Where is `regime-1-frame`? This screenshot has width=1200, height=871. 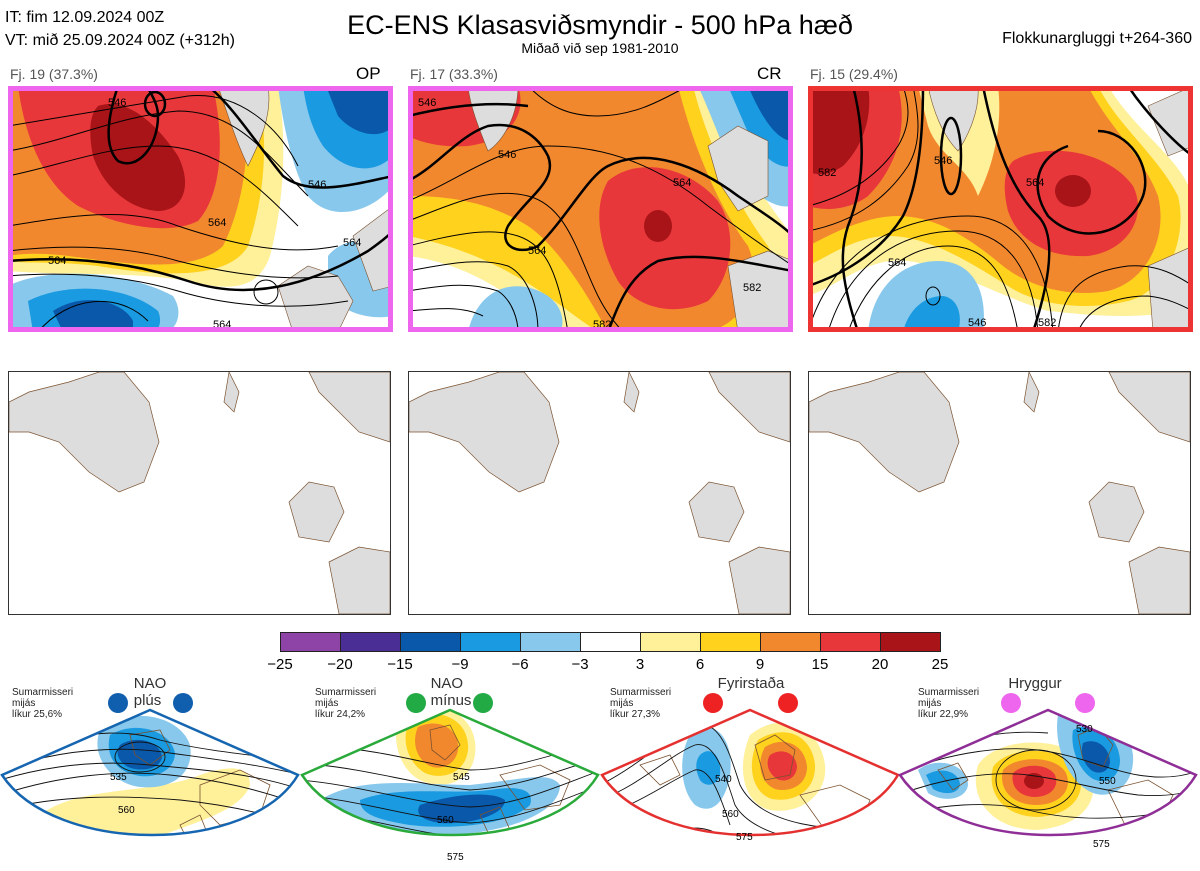
regime-1-frame is located at coordinates (150, 772).